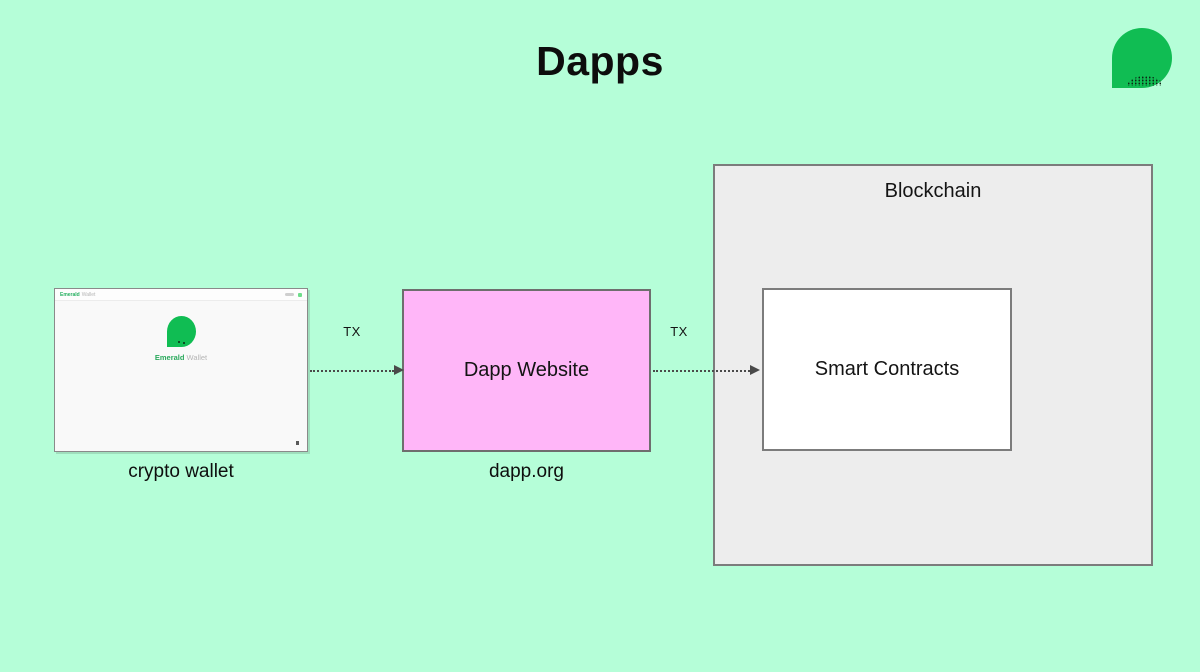  I want to click on wallet-page-name: Wallet, so click(88, 294).